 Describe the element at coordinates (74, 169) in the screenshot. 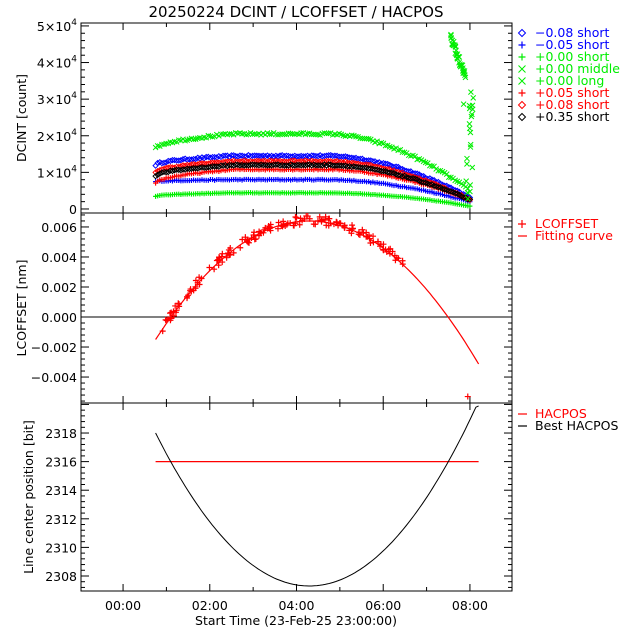

I see `y-tick-exponent: 4` at that location.